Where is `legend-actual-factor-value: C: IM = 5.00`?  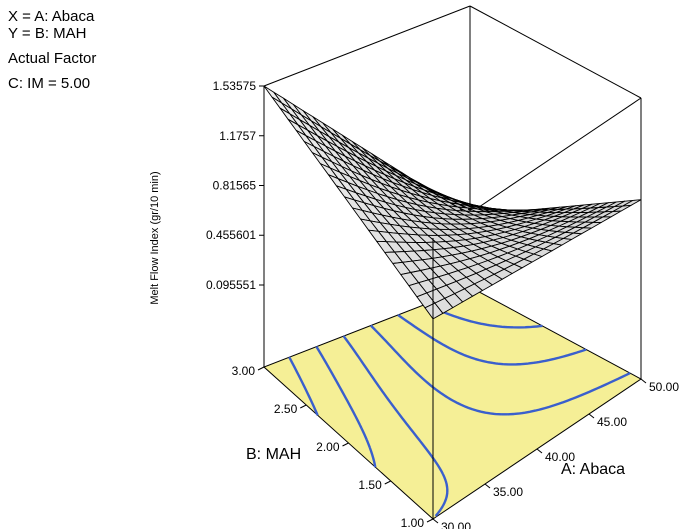
legend-actual-factor-value: C: IM = 5.00 is located at coordinates (49, 83).